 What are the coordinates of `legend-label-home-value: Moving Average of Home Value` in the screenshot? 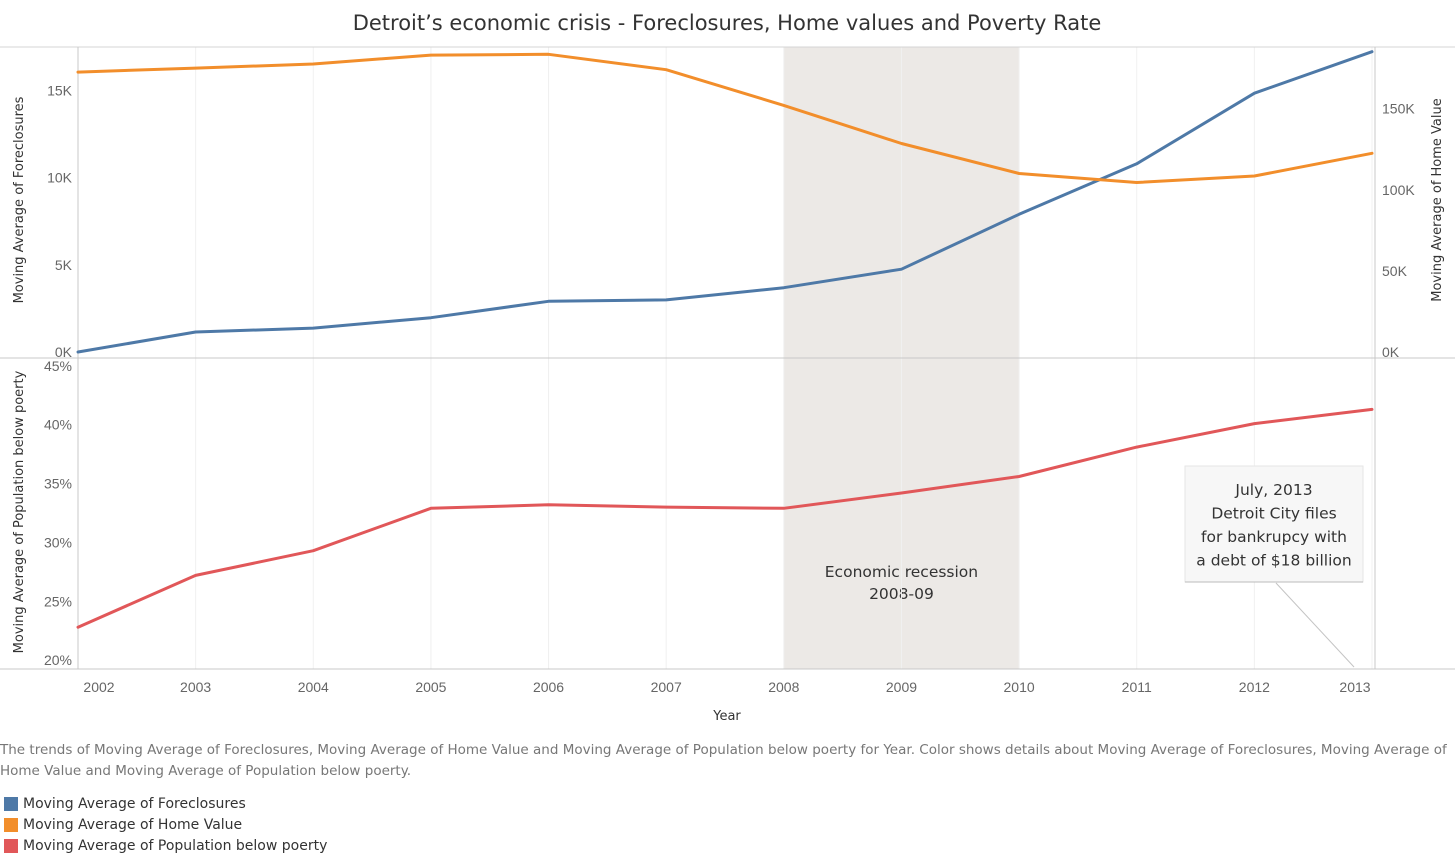 It's located at (133, 824).